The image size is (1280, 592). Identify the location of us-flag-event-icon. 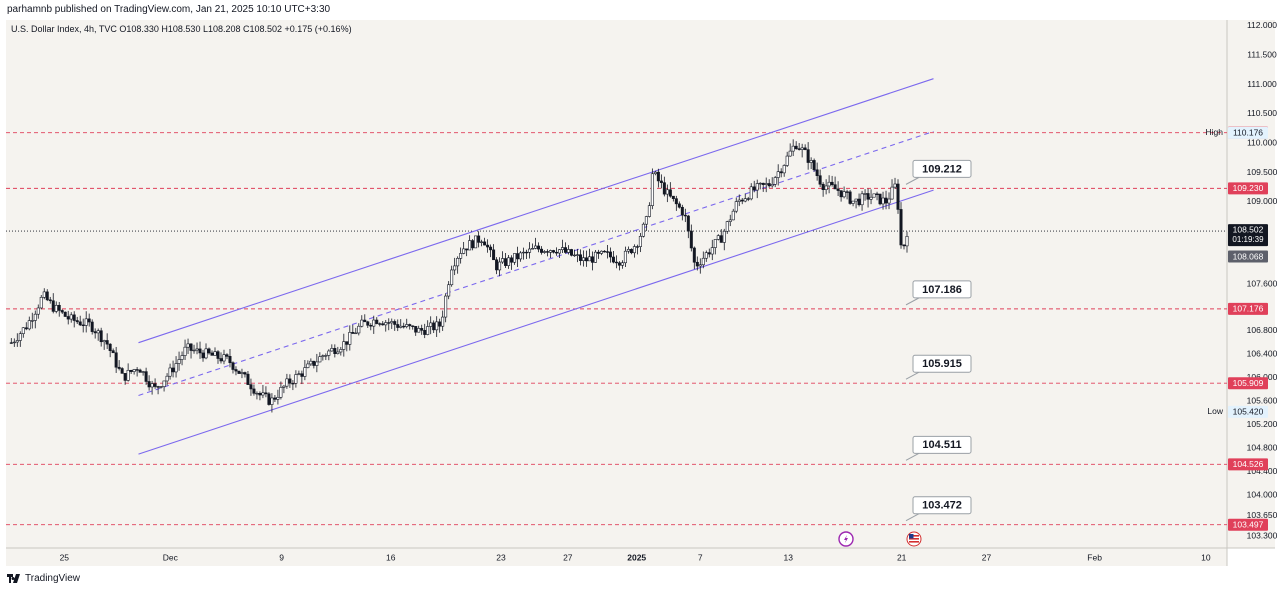
(914, 539).